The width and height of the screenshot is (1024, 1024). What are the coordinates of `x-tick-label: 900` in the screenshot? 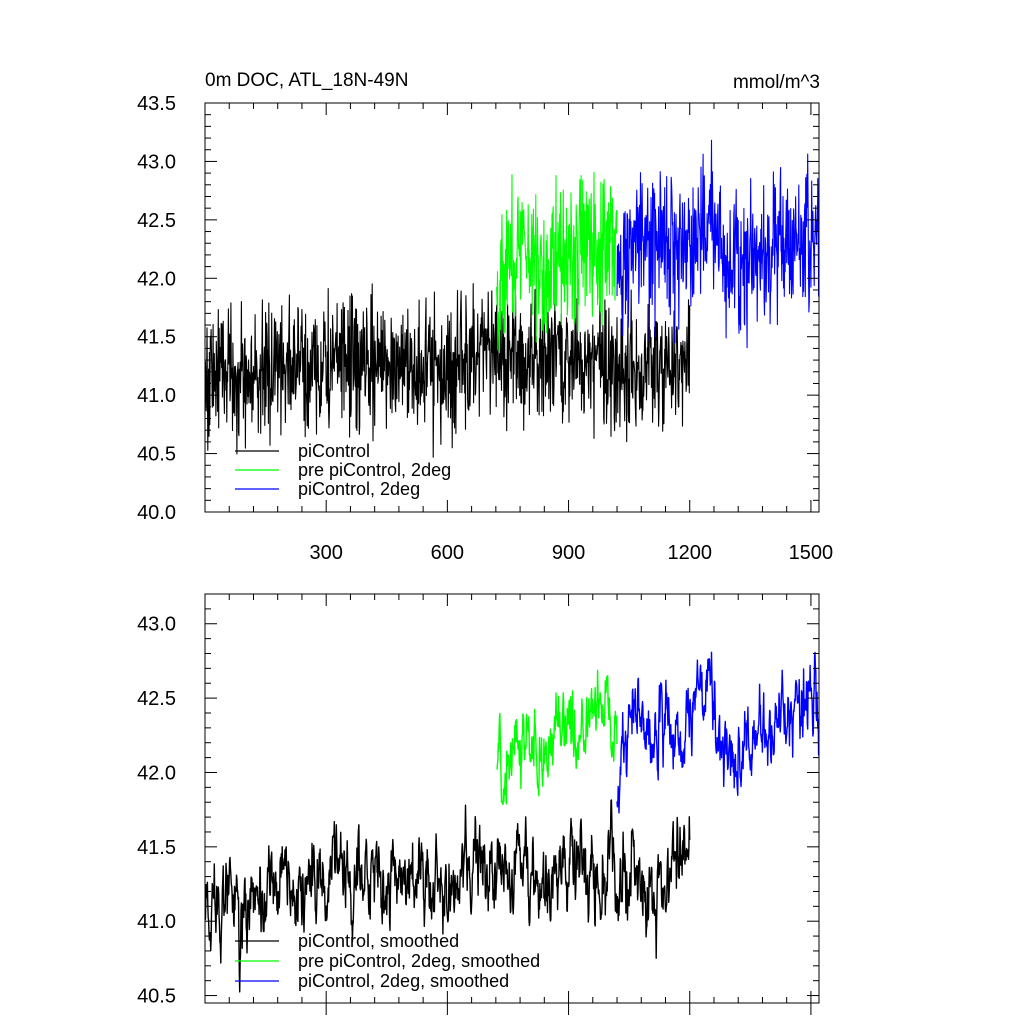 It's located at (568, 553).